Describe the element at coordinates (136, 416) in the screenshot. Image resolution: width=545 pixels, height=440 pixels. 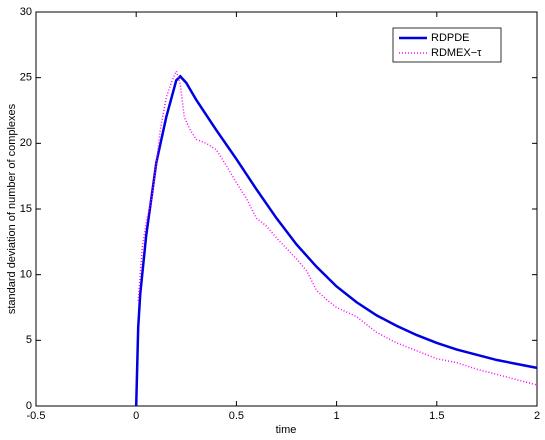
I see `x-tick-label: 0` at that location.